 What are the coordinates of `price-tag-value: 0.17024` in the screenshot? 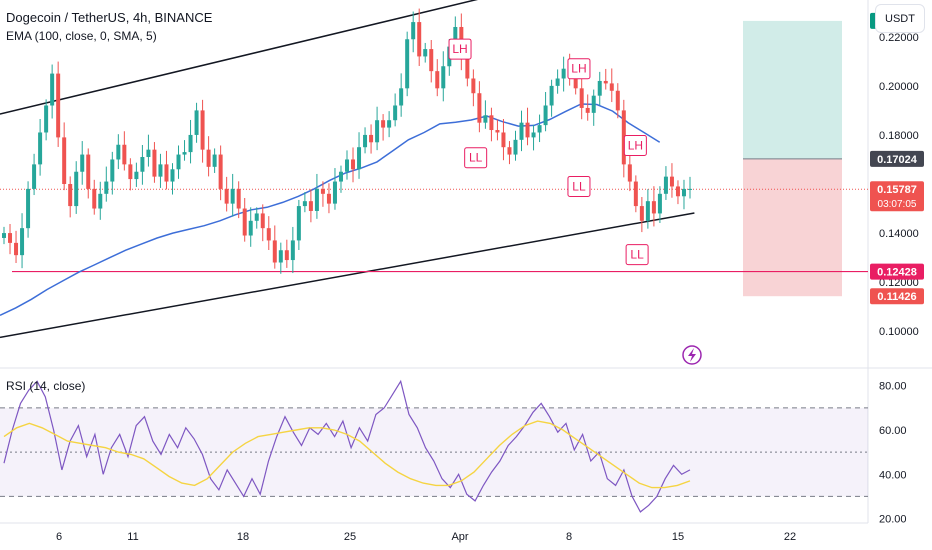 It's located at (897, 160).